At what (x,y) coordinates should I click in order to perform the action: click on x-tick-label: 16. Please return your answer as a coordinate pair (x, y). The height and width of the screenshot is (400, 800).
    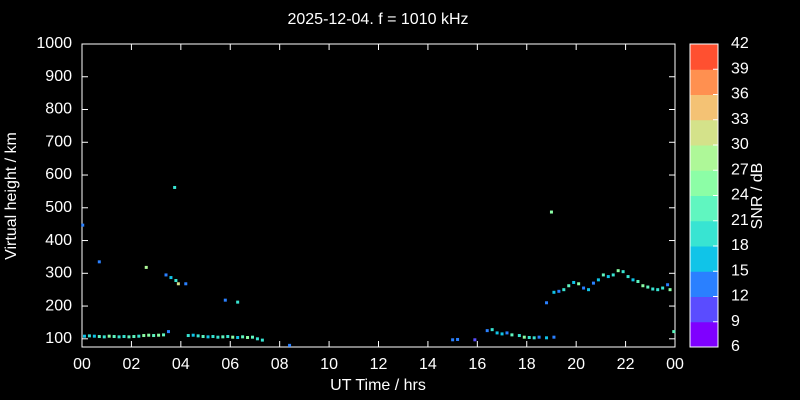
    Looking at the image, I should click on (477, 364).